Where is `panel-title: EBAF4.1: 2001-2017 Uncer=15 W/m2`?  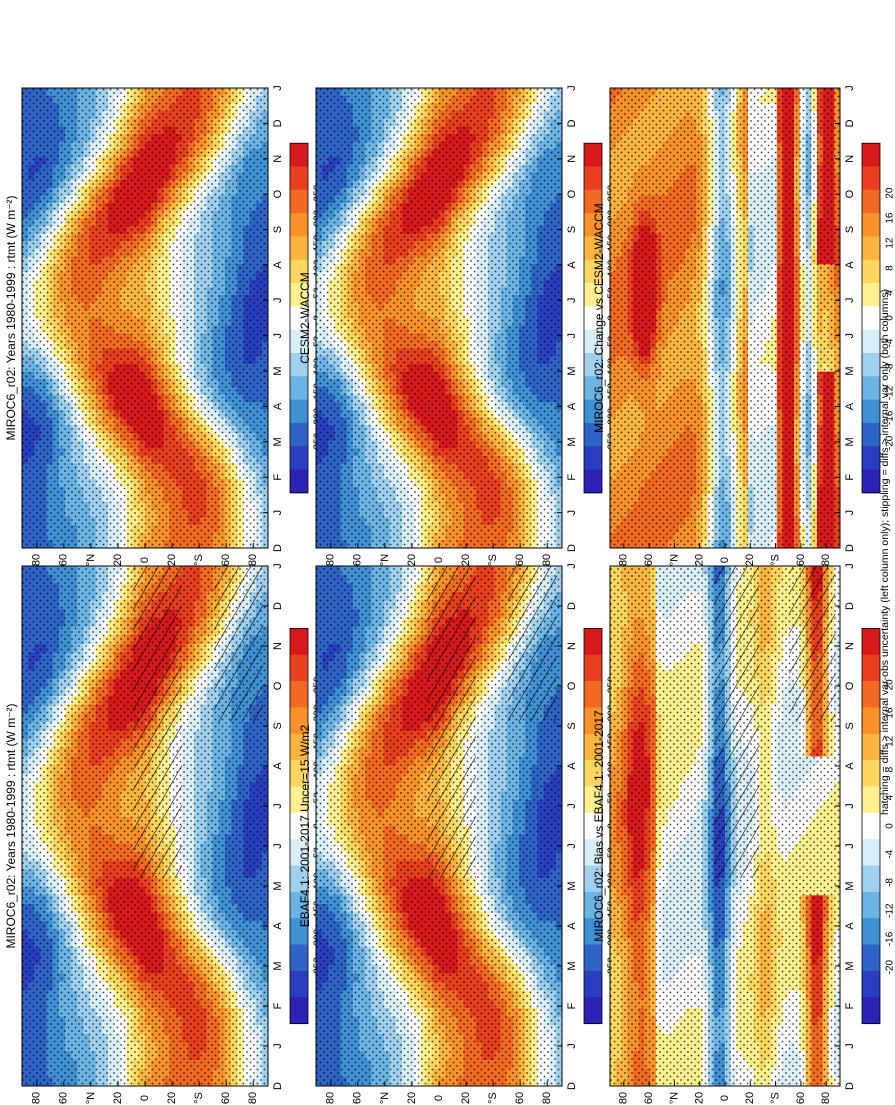
panel-title: EBAF4.1: 2001-2017 Uncer=15 W/m2 is located at coordinates (305, 825).